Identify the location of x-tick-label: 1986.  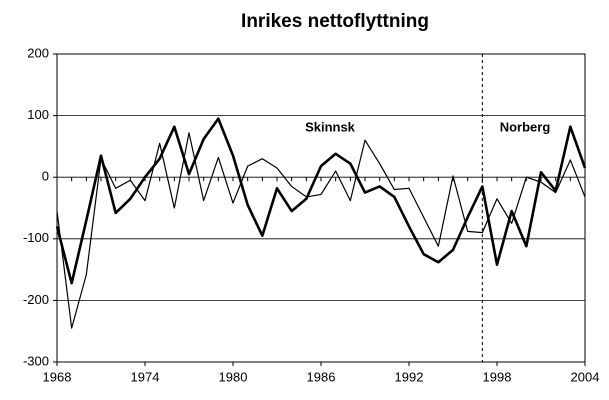
(321, 376).